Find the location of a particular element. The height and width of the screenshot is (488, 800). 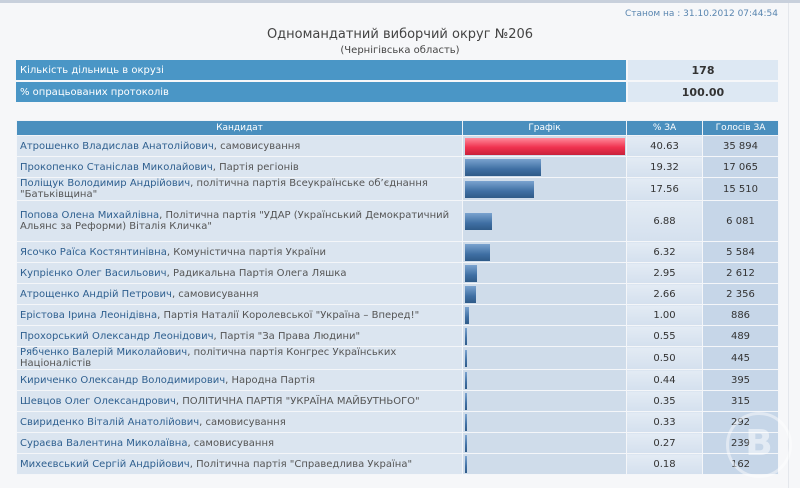

top-border is located at coordinates (400, 1).